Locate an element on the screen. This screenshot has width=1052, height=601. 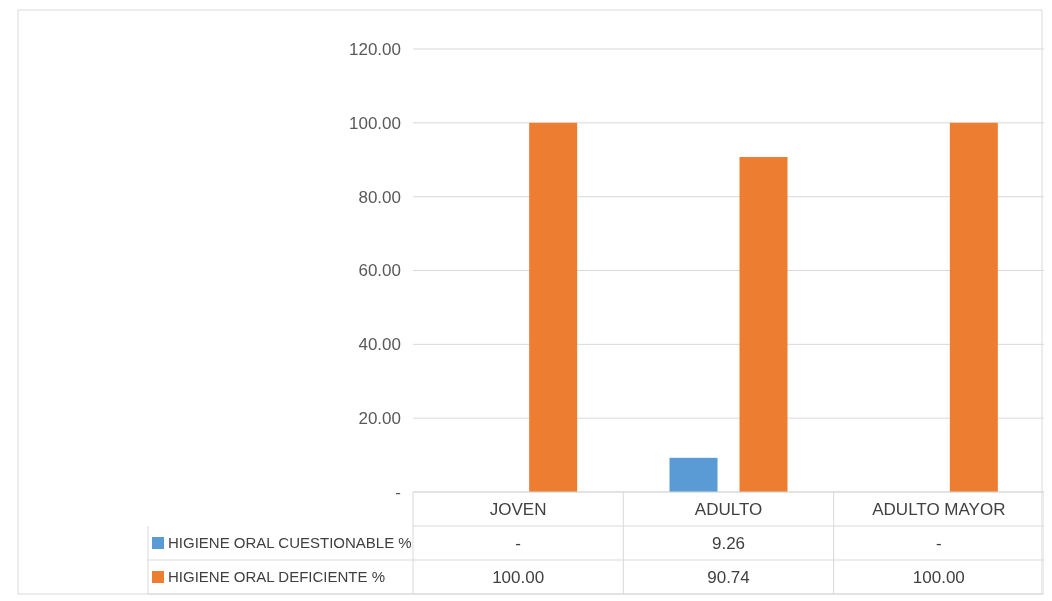
y-tick-label: 120.00 is located at coordinates (375, 49).